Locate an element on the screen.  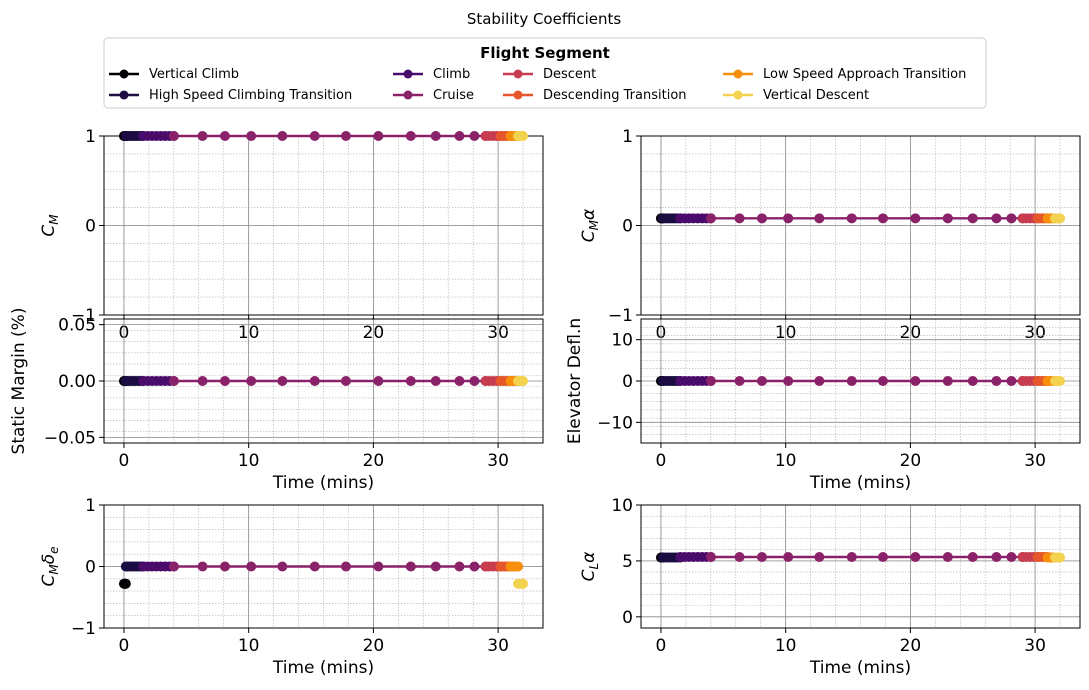
subplot-bottom-left: 0 10 20 30 −1 0 1 Time (mins) CMδe is located at coordinates (291, 587).